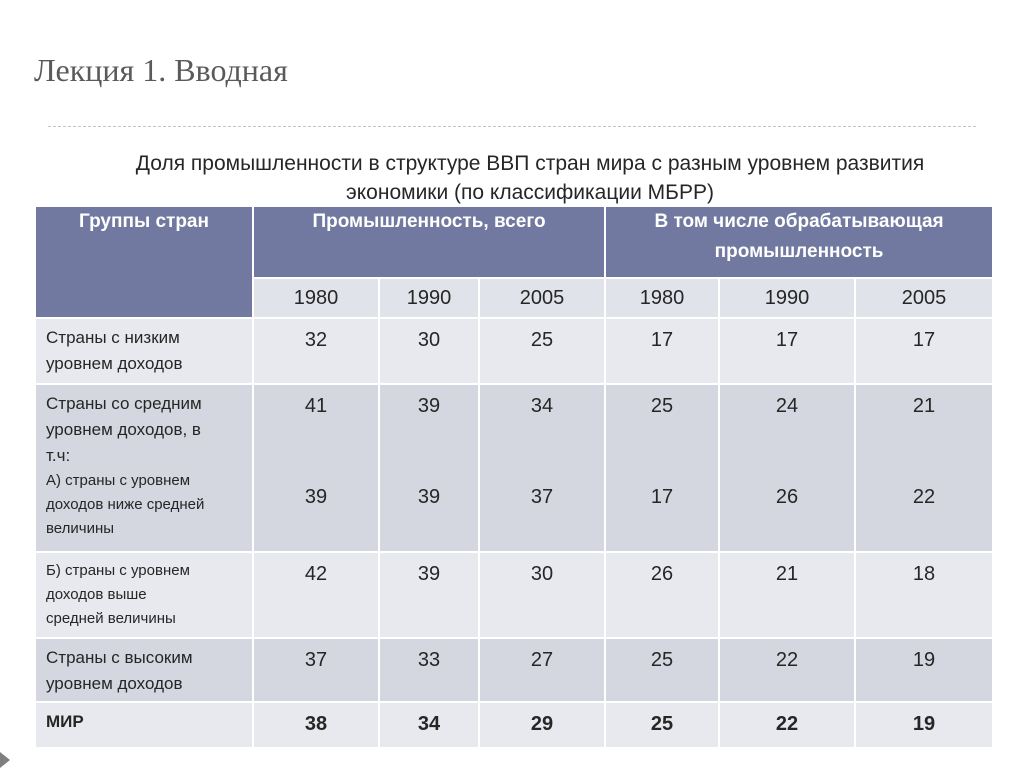  Describe the element at coordinates (144, 351) in the screenshot. I see `row-label: Страны с низким уровнем доходов` at that location.